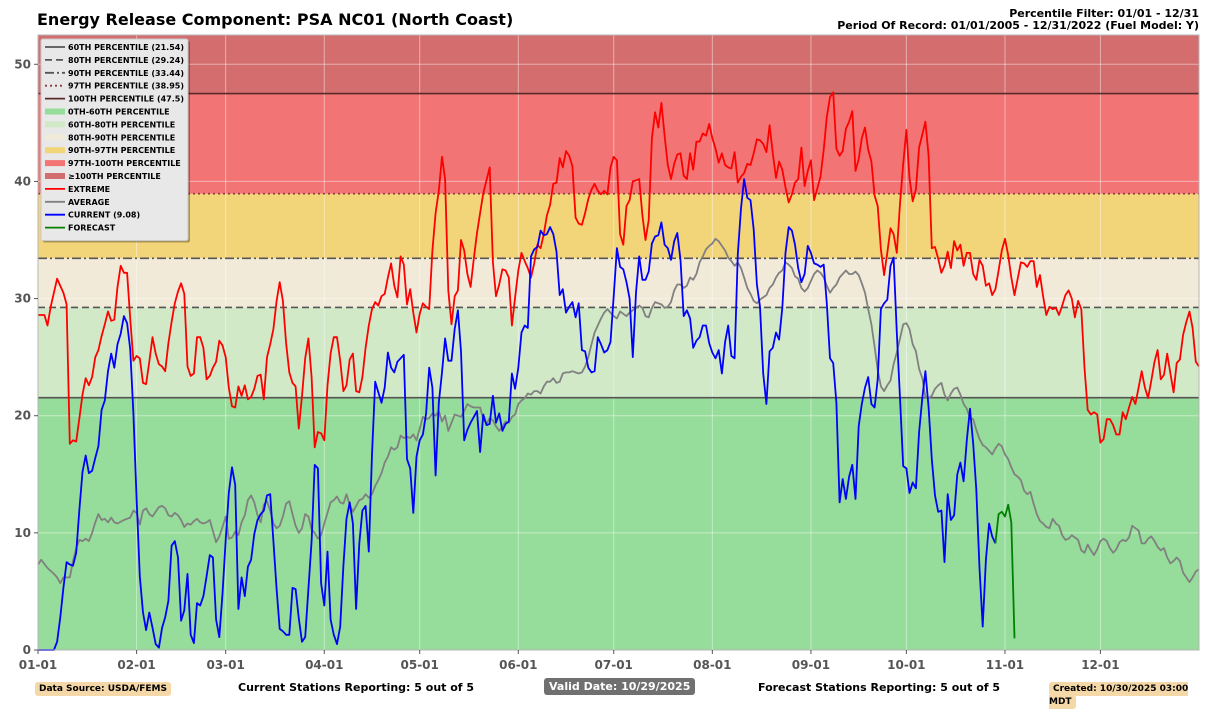 This screenshot has width=1209, height=709. Describe the element at coordinates (114, 176) in the screenshot. I see `legend-label-100th-percentile: ≥100TH PERCENTILE` at that location.